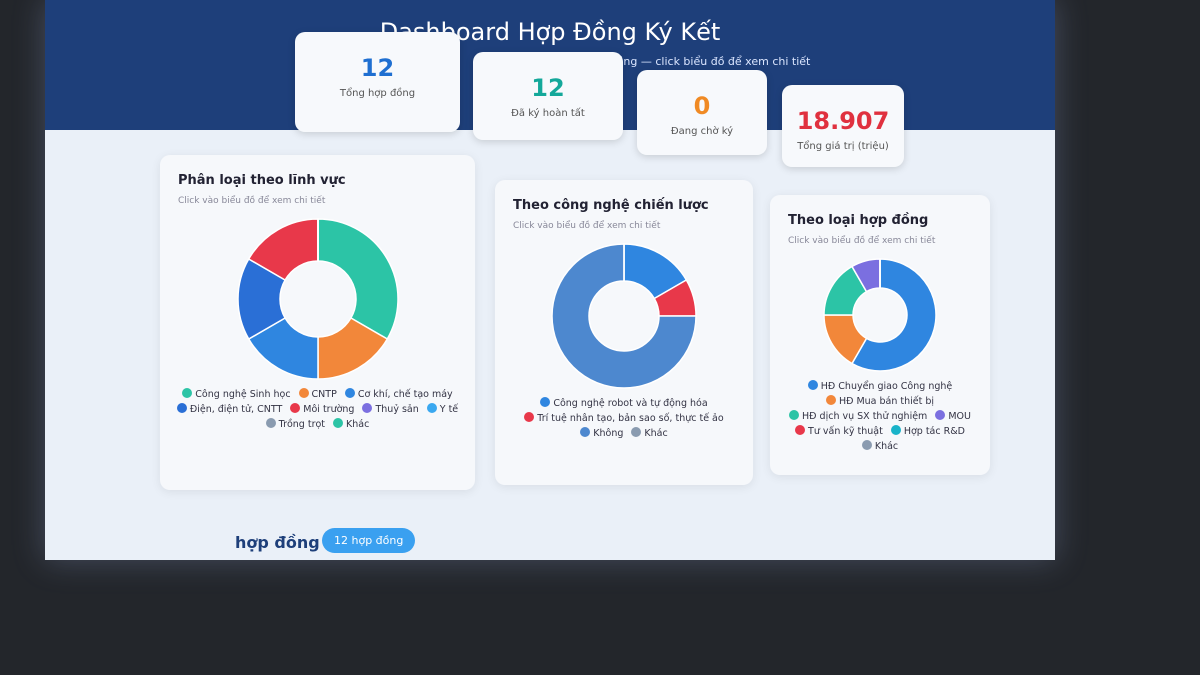  What do you see at coordinates (611, 205) in the screenshot?
I see `chart-title: Theo công nghệ chiến lược` at bounding box center [611, 205].